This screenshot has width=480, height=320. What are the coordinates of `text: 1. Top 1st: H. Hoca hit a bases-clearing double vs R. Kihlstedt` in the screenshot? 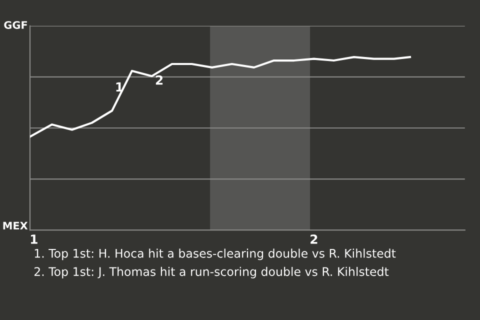 It's located at (215, 254).